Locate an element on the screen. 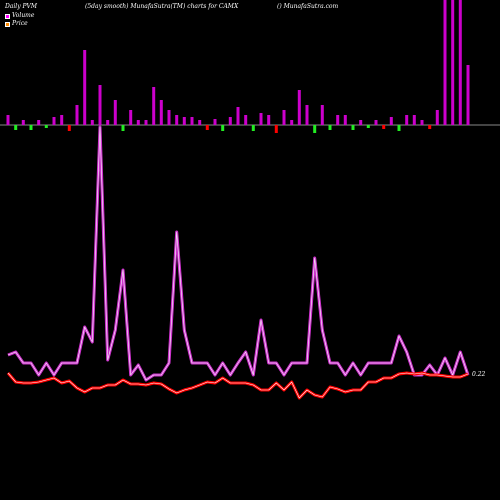 This screenshot has width=500, height=500. legend-label-price: Price is located at coordinates (20, 23).